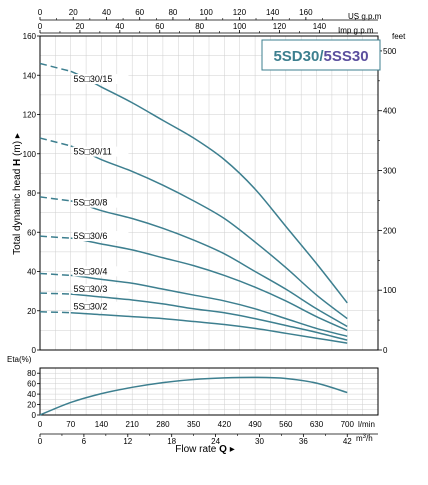 Image resolution: width=428 pixels, height=485 pixels. Describe the element at coordinates (390, 171) in the screenshot. I see `head-ft-tick-label: 300` at that location.